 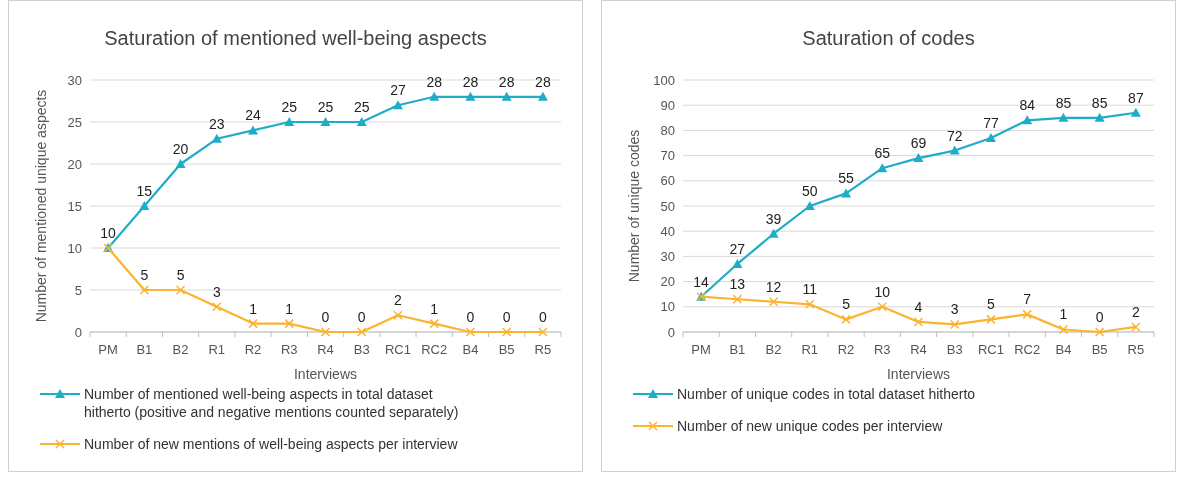 I want to click on y-axis-title: Number of unique codes, so click(x=634, y=206).